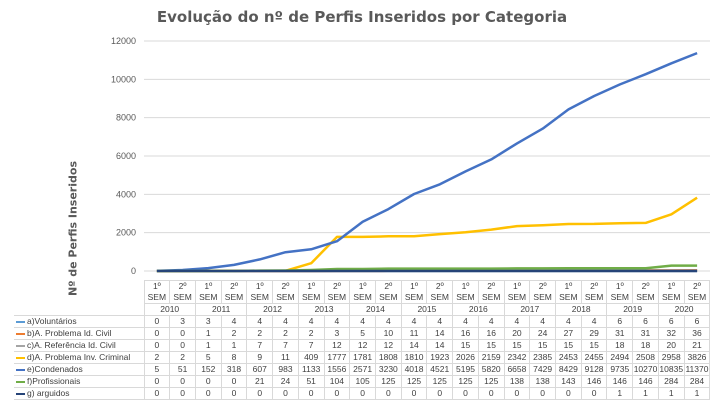 This screenshot has width=724, height=420. I want to click on data-label: 2494, so click(620, 357).